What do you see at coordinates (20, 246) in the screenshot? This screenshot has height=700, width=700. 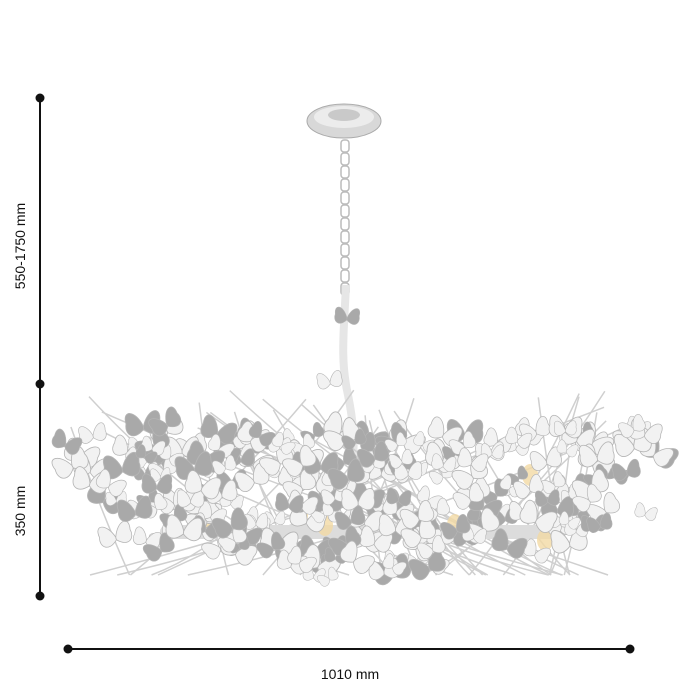 I see `height-range-label: 550-1750 mm` at bounding box center [20, 246].